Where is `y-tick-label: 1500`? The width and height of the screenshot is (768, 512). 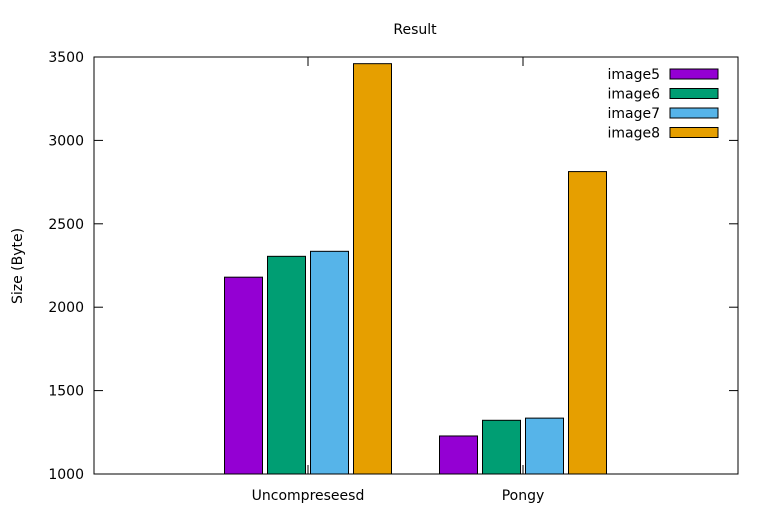 y-tick-label: 1500 is located at coordinates (66, 392).